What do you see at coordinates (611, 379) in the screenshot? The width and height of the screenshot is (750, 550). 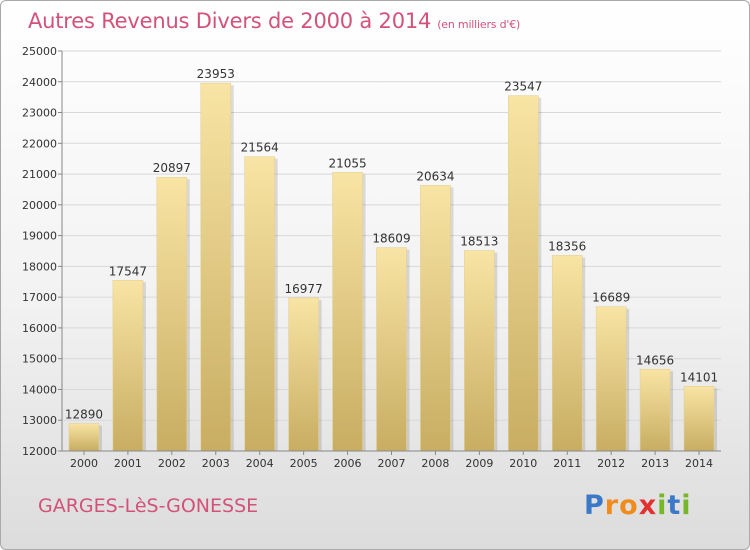 I see `bar-2012` at bounding box center [611, 379].